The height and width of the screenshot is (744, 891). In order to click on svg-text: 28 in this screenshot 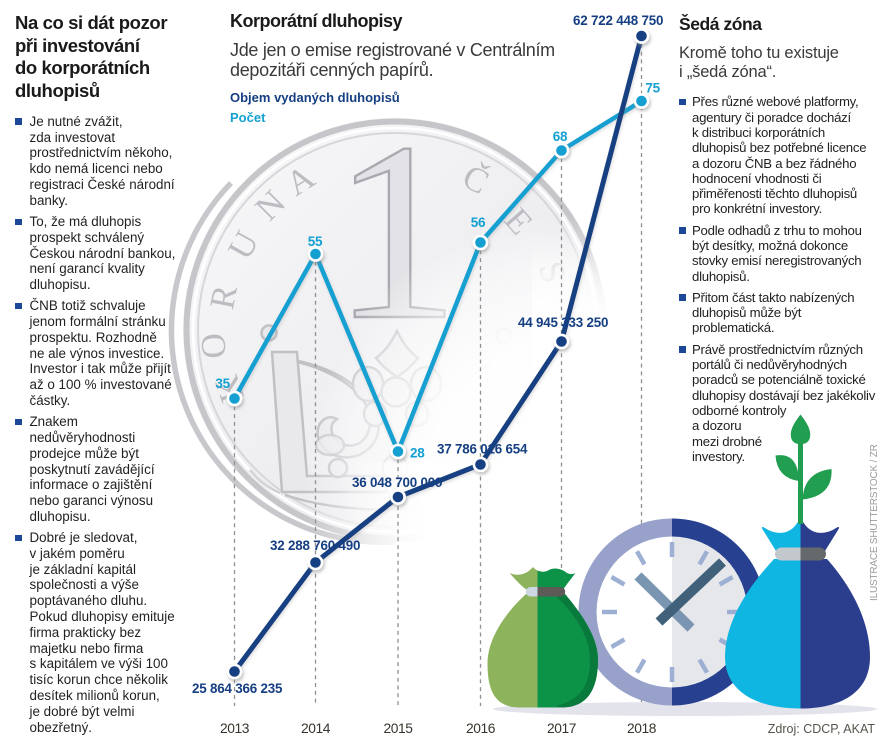, I will do `click(417, 453)`.